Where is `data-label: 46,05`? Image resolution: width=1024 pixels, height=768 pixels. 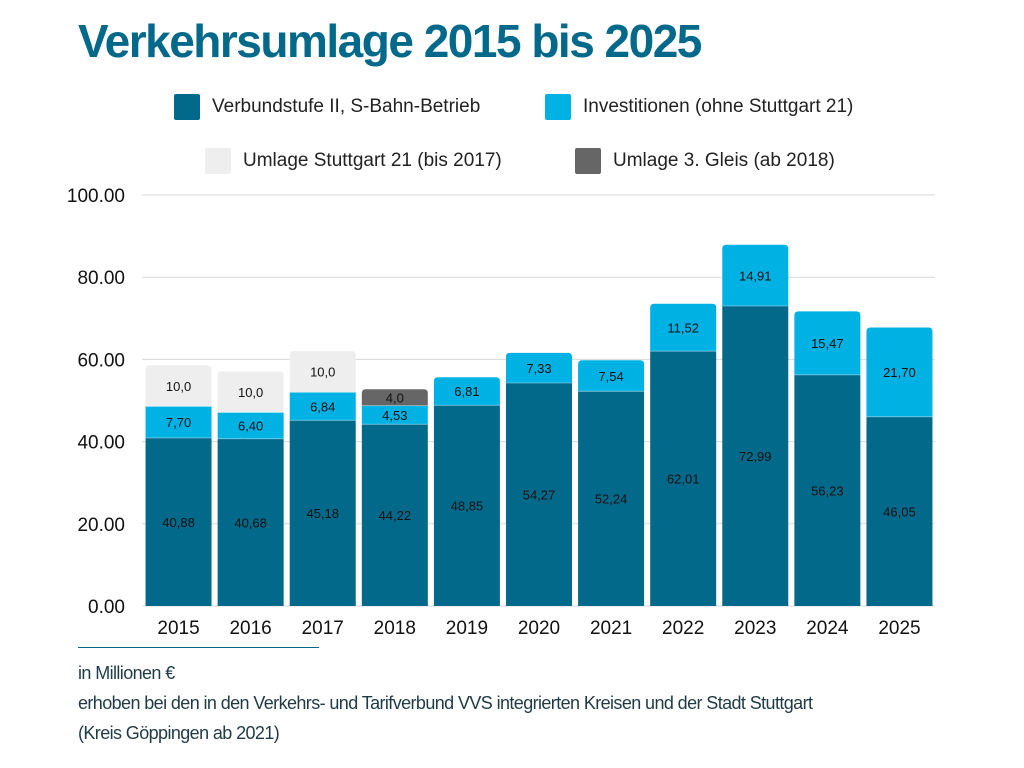 data-label: 46,05 is located at coordinates (899, 511).